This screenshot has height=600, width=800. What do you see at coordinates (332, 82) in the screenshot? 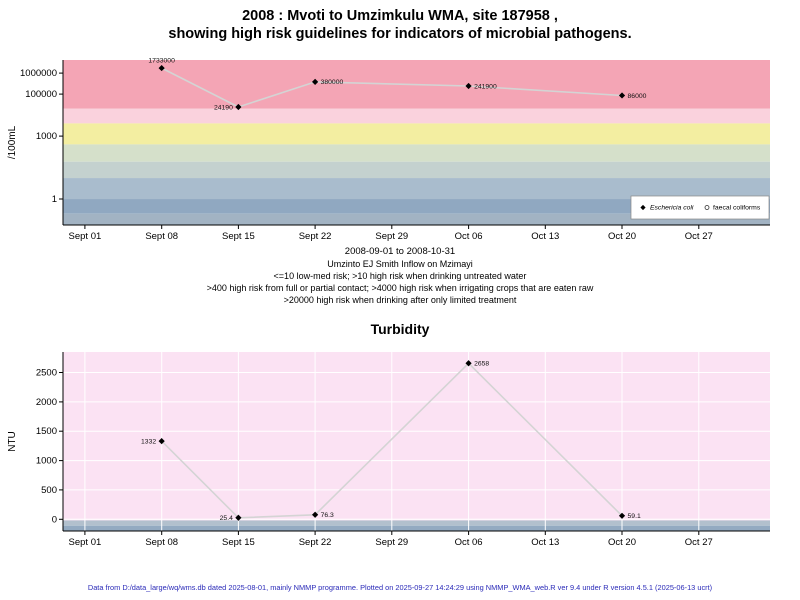
I see `data-point-label: 380000` at bounding box center [332, 82].